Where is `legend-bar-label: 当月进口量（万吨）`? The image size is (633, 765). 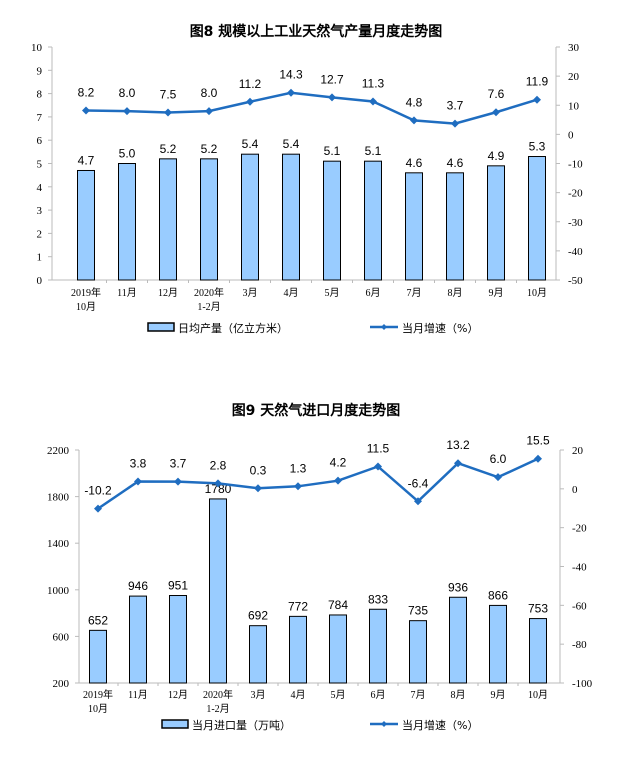 legend-bar-label: 当月进口量（万吨） is located at coordinates (241, 725).